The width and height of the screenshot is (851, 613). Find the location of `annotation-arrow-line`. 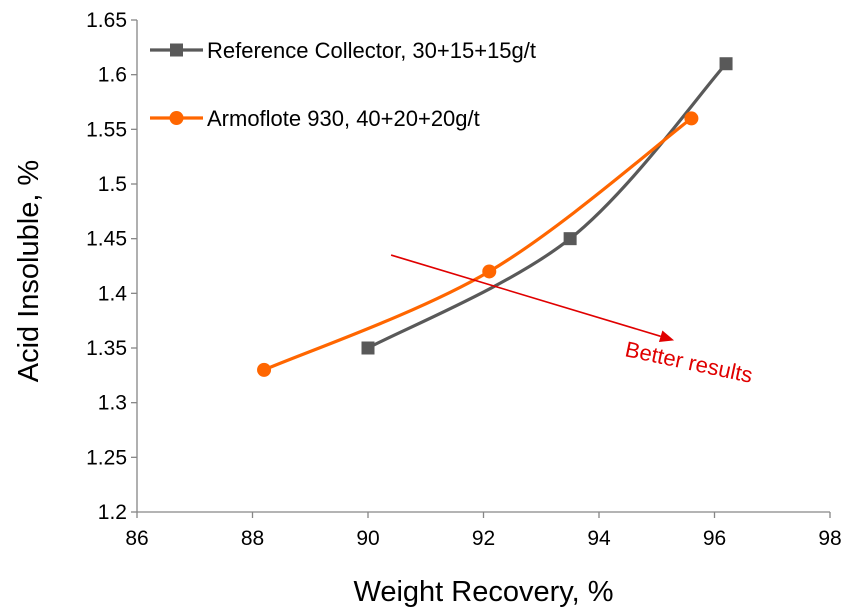

annotation-arrow-line is located at coordinates (525, 296).